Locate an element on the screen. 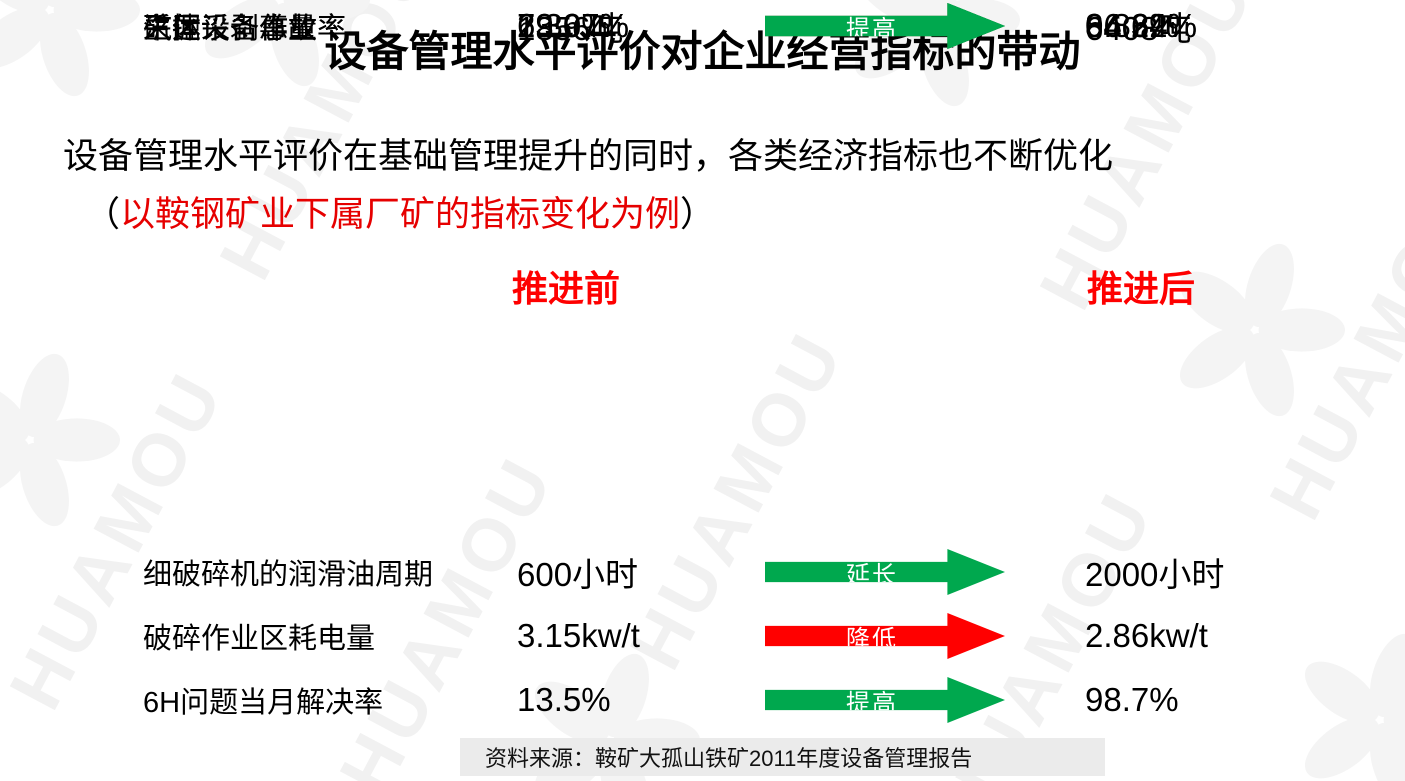  table-row: 细破碎机的润滑油周期 600小时 延长 2000小时 is located at coordinates (702, 572).